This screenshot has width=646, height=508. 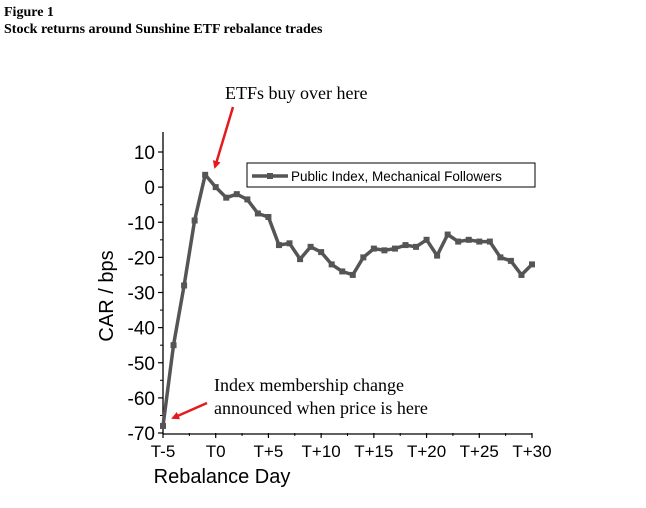 I want to click on y-tick-label: -20, so click(x=141, y=258).